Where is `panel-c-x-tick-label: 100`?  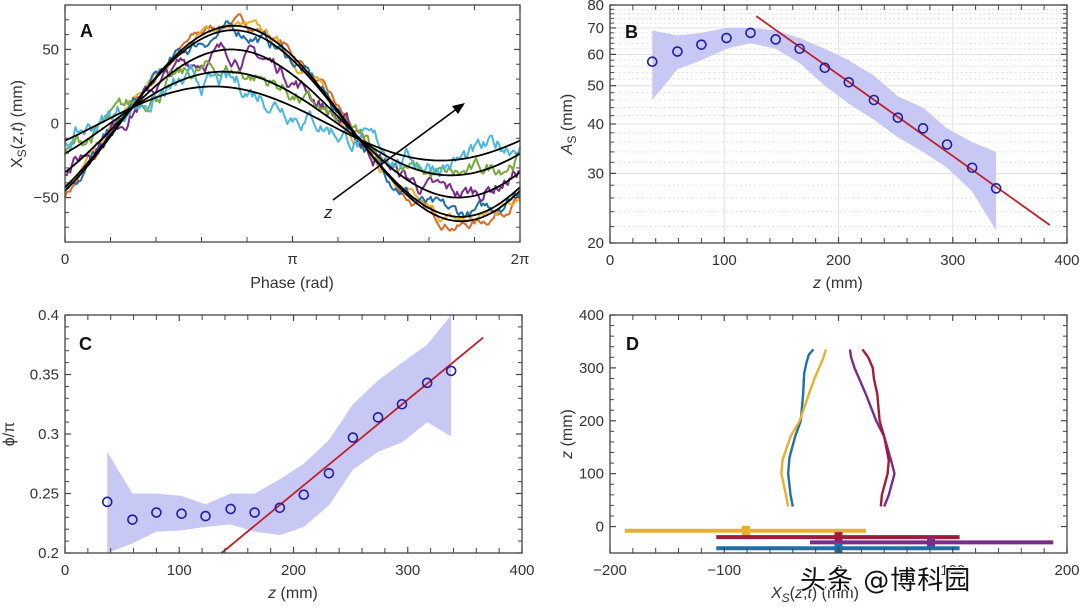 panel-c-x-tick-label: 100 is located at coordinates (179, 570).